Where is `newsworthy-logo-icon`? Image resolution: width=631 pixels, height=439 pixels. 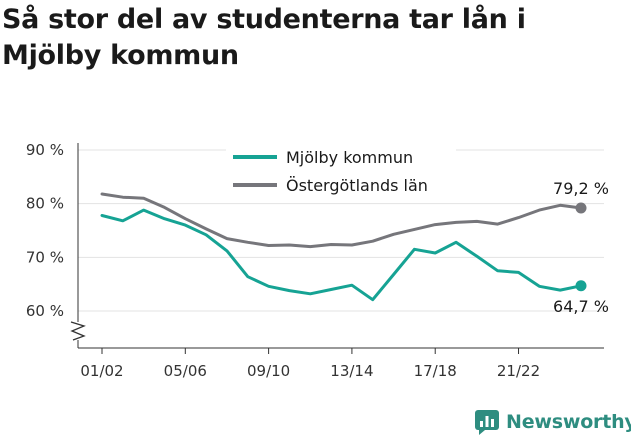 newsworthy-logo-icon is located at coordinates (487, 422).